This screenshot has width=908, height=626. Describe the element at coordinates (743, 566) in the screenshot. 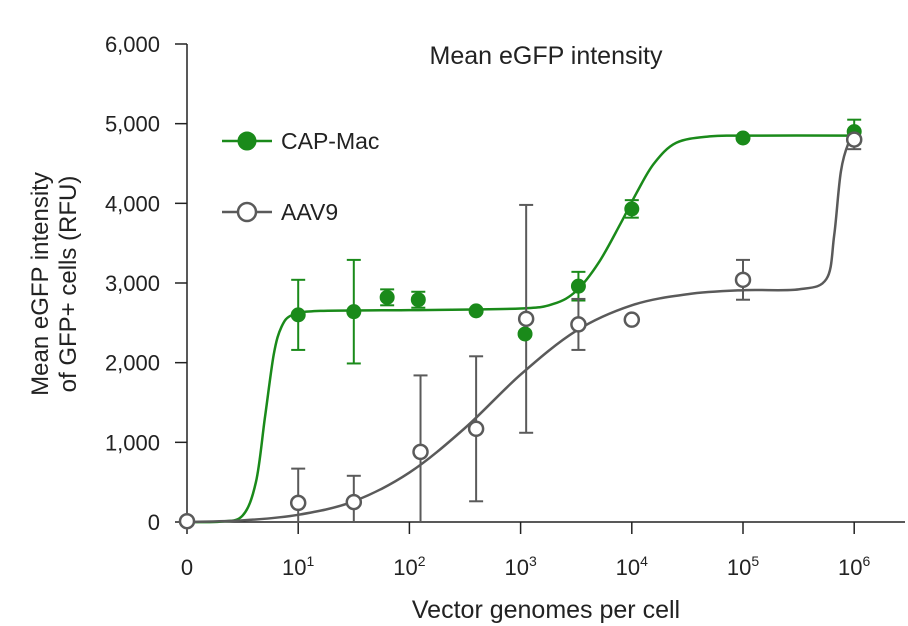

I see `x-tick-label: 10⁵` at that location.